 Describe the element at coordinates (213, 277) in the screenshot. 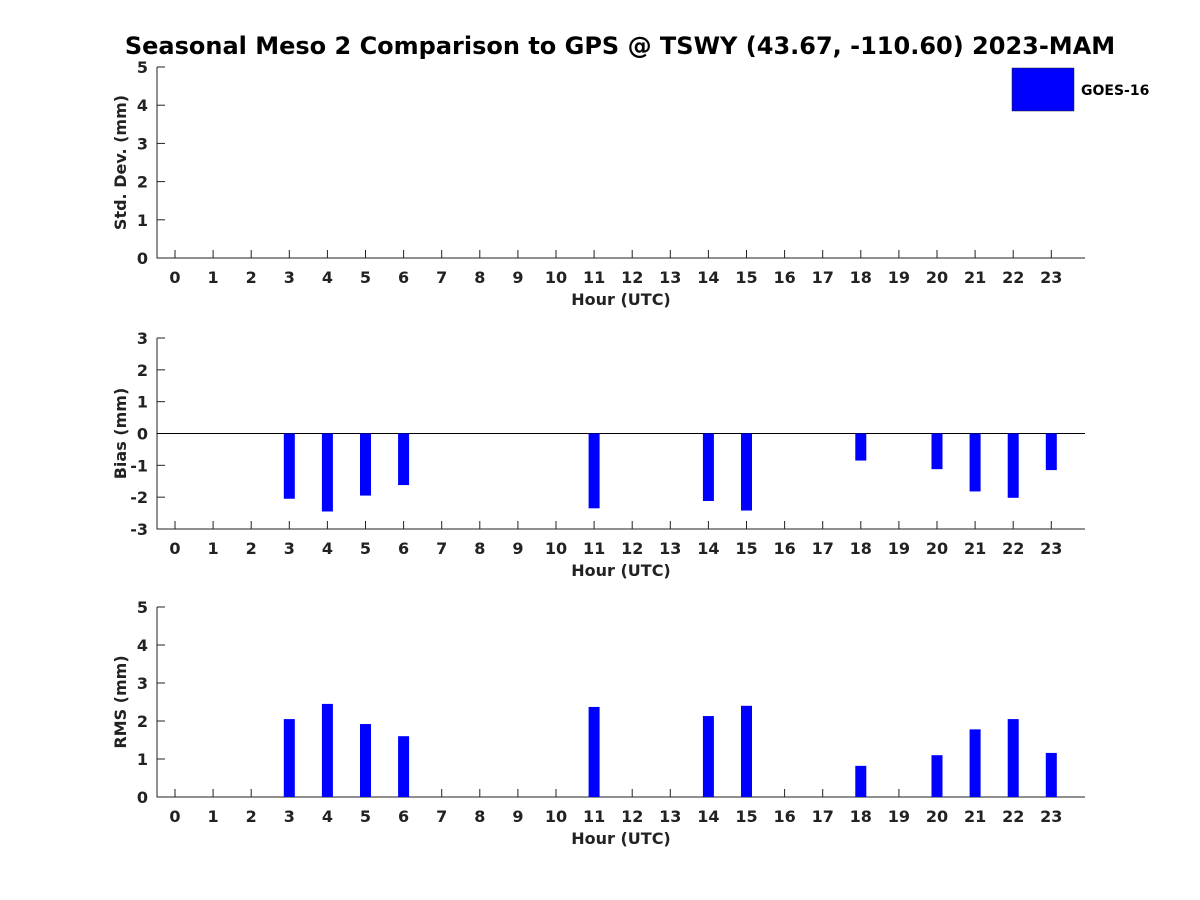

I see `std-xtick-label: 1` at that location.